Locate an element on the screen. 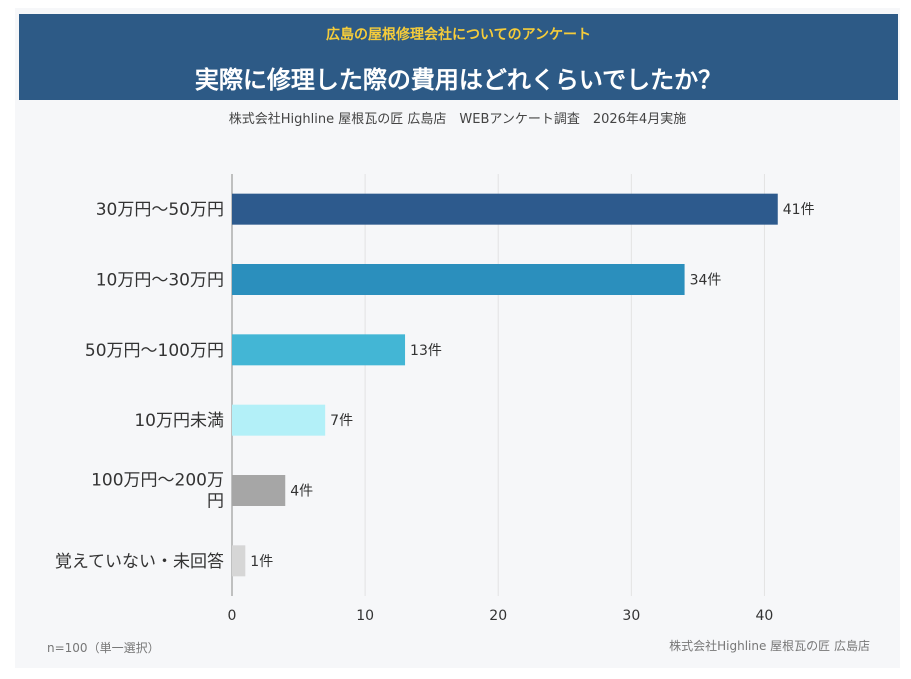  data-label: 1件 is located at coordinates (261, 562).